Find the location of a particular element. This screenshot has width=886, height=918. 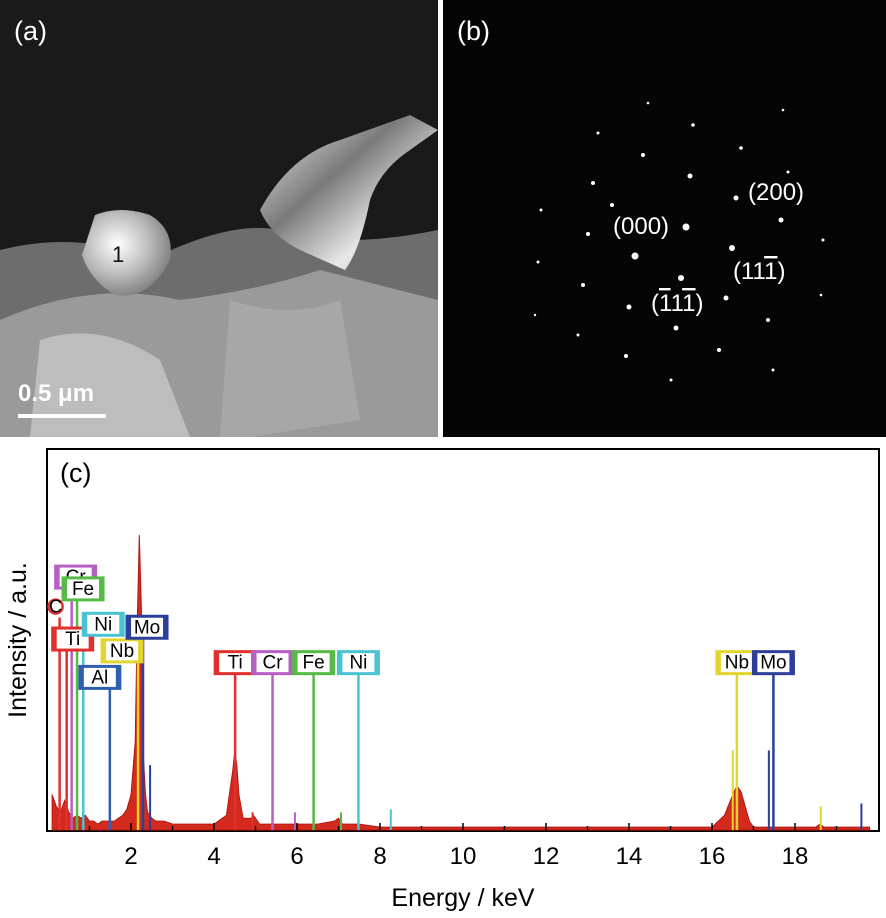

element-label-text: Al is located at coordinates (99, 677).